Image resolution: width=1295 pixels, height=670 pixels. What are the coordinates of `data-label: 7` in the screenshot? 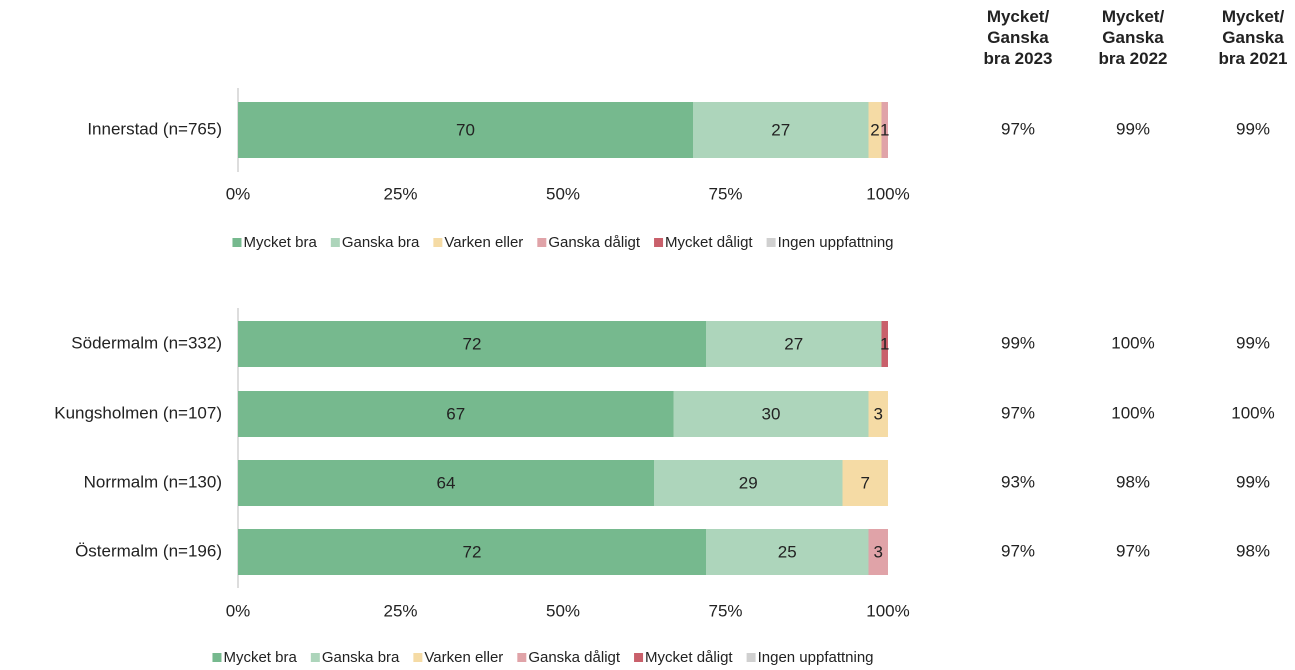 It's located at (865, 482).